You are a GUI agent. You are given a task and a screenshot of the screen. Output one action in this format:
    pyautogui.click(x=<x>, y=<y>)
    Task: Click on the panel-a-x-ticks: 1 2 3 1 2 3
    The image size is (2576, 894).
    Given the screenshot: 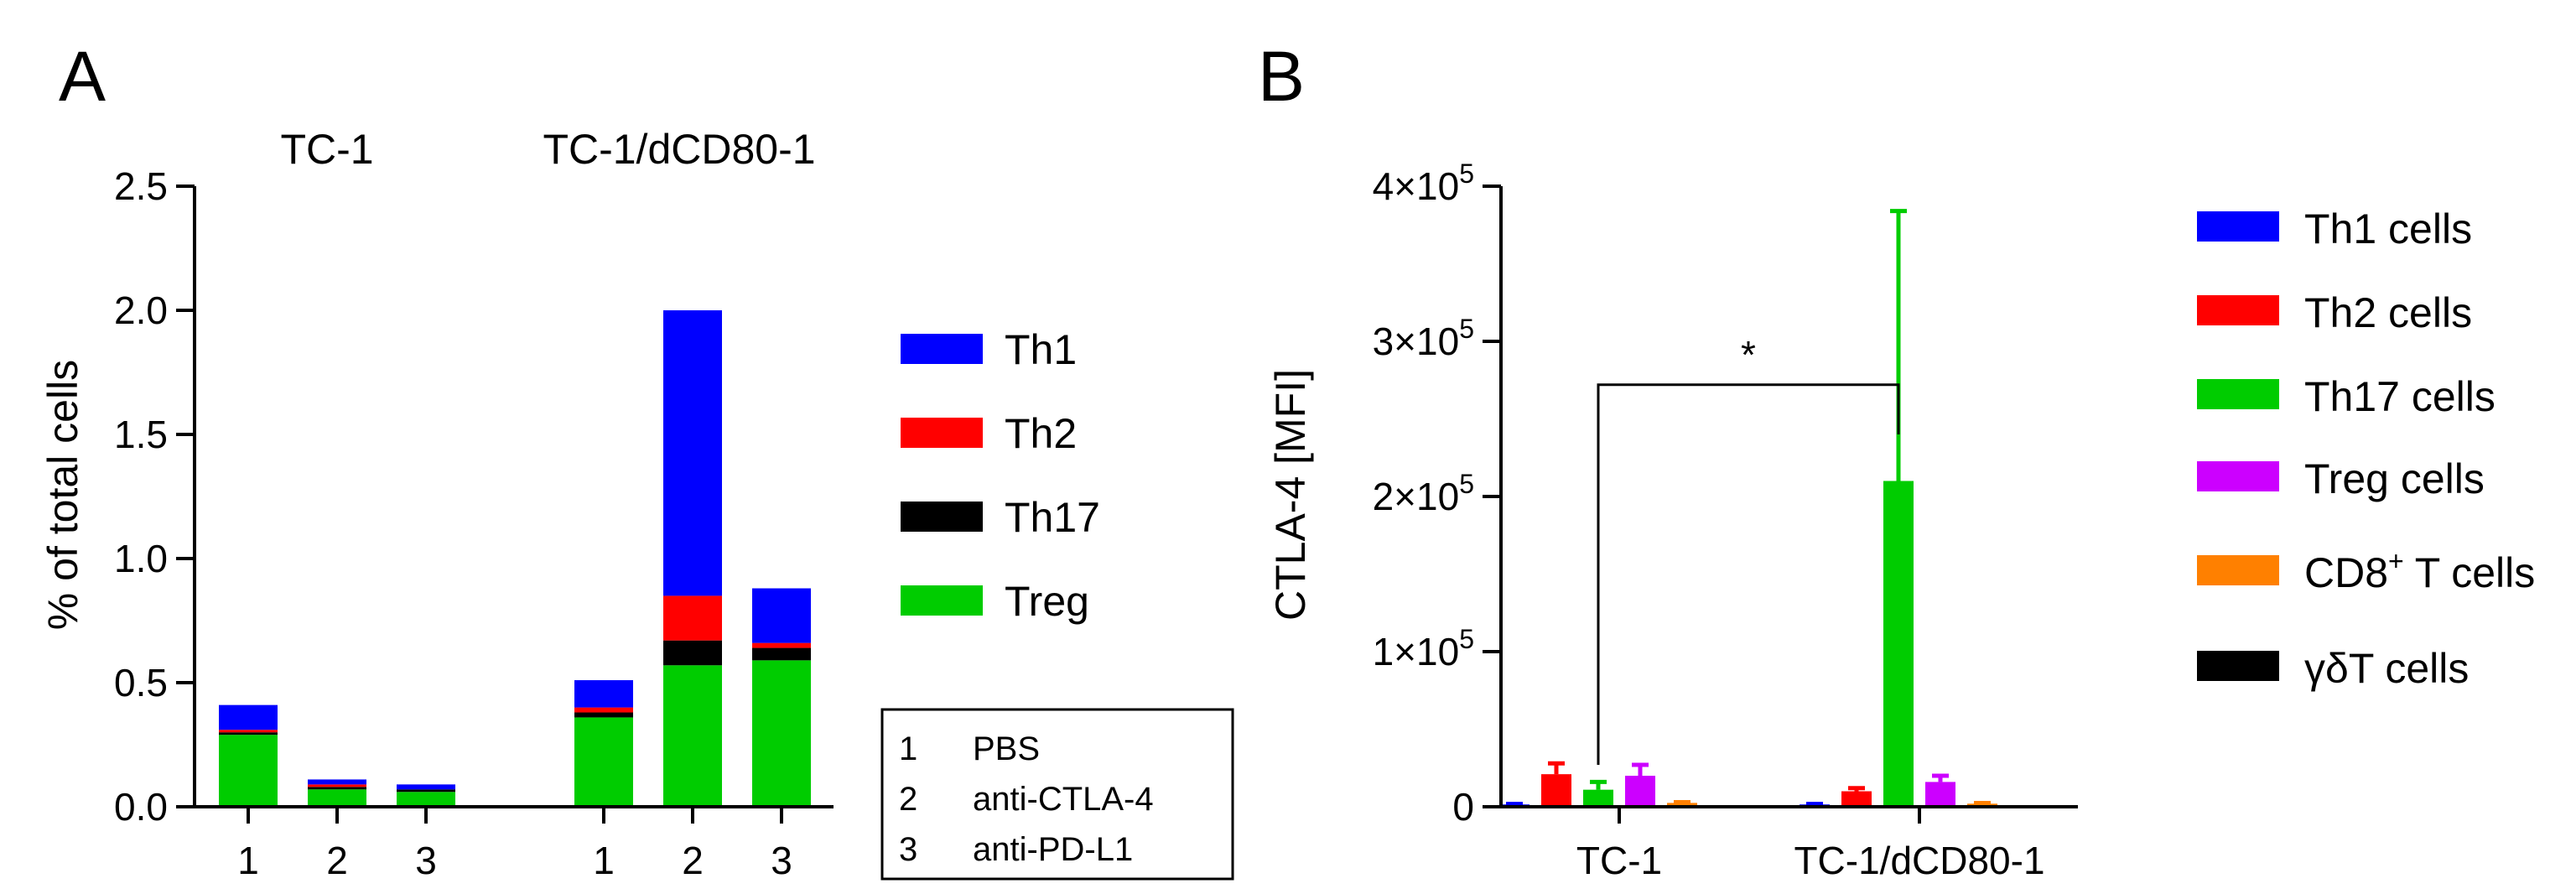 What is the action you would take?
    pyautogui.click(x=514, y=844)
    